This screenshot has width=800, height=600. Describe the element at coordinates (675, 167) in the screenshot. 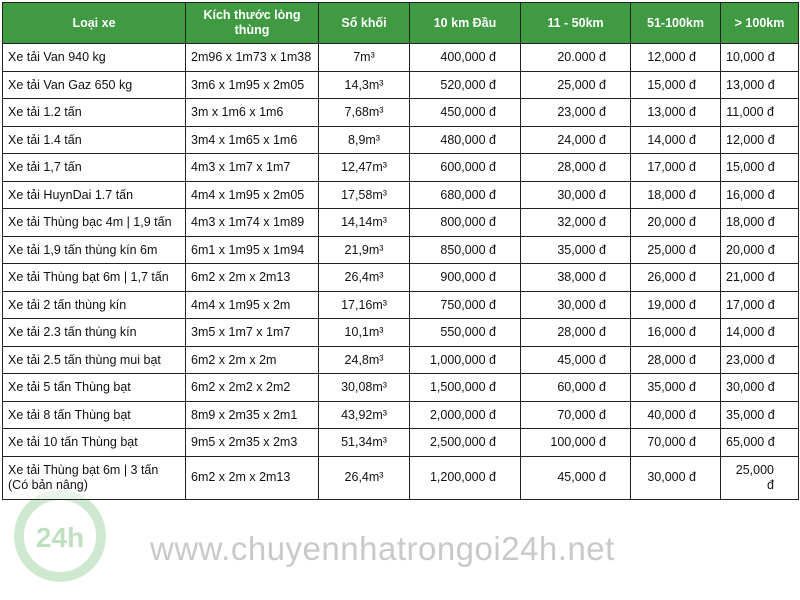

I see `table-cell: 17,000 đ` at that location.